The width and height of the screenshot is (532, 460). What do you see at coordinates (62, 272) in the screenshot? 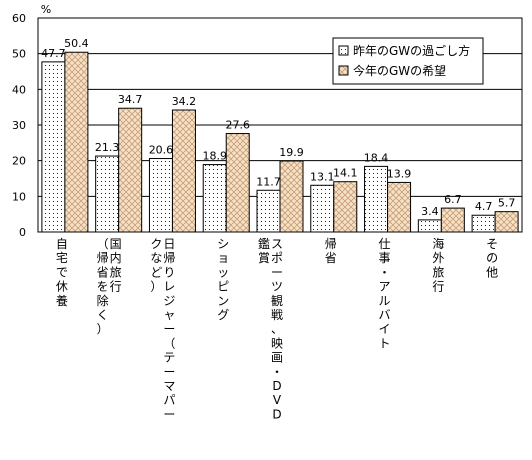
I see `x-tick-char: で` at bounding box center [62, 272].